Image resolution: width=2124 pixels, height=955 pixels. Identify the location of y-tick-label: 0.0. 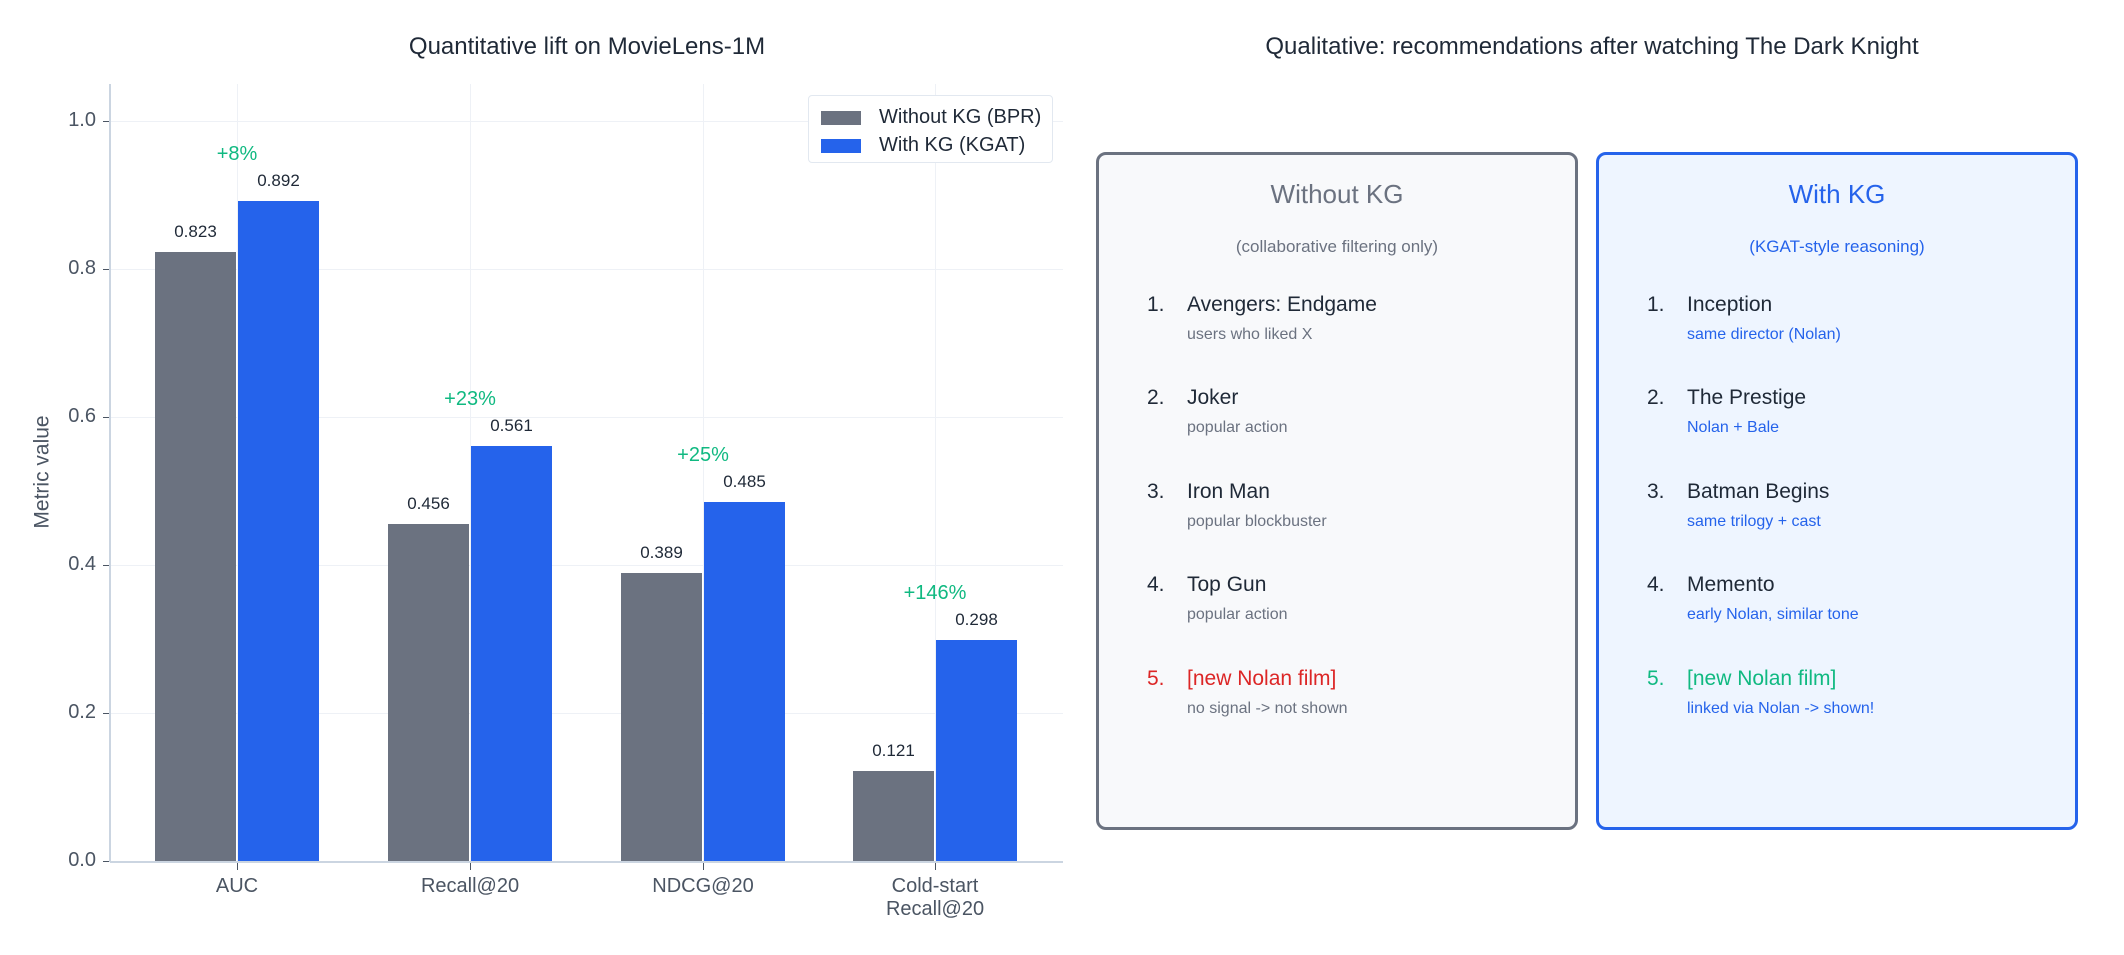
(82, 860).